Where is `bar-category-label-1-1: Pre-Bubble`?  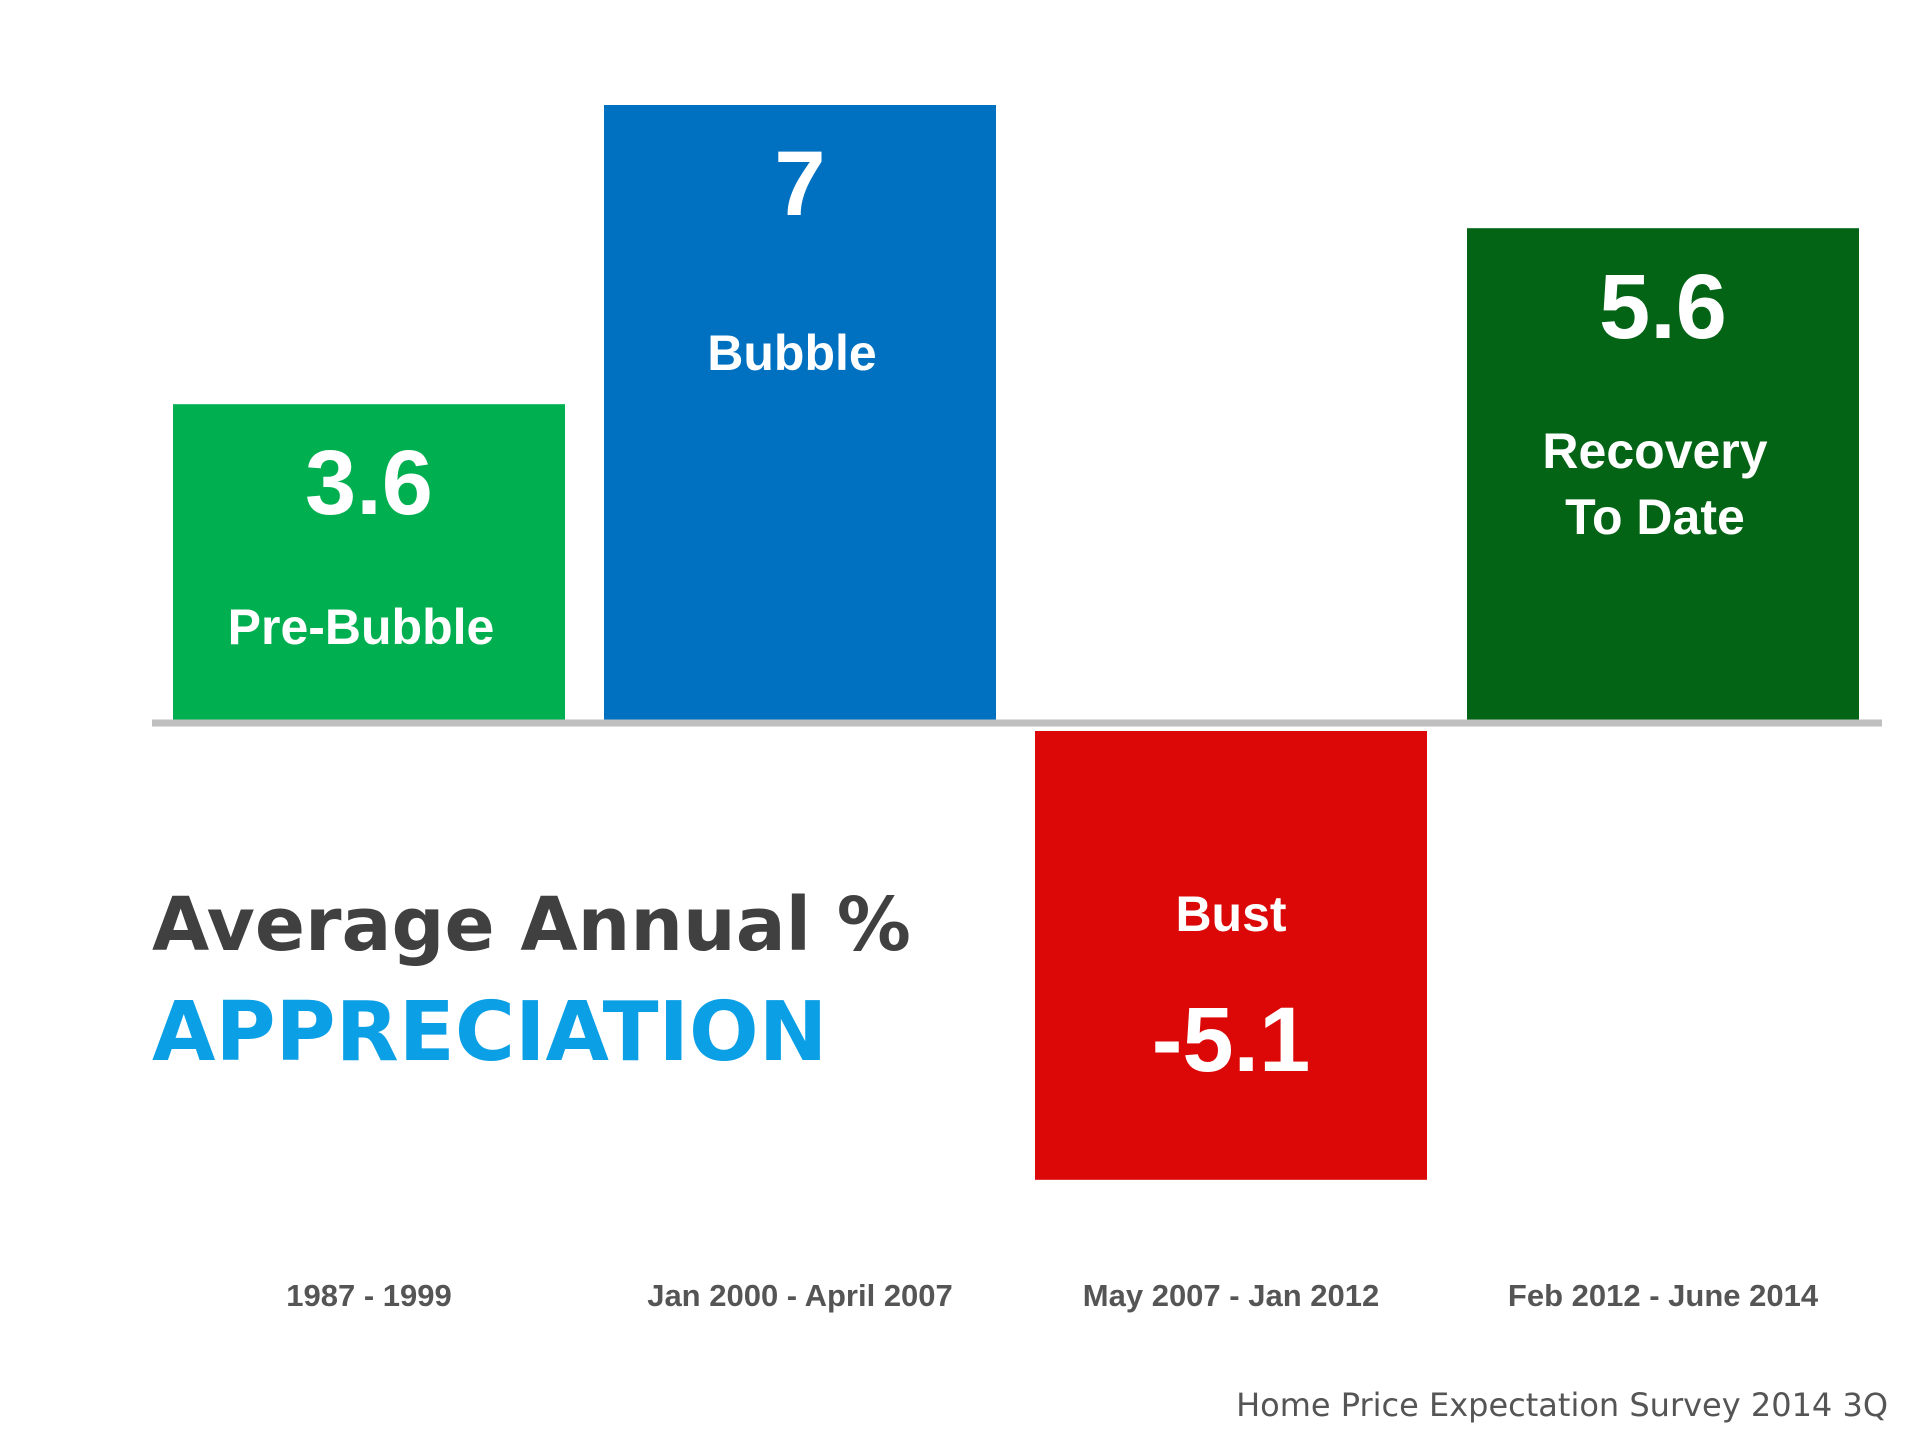 bar-category-label-1-1: Pre-Bubble is located at coordinates (361, 627).